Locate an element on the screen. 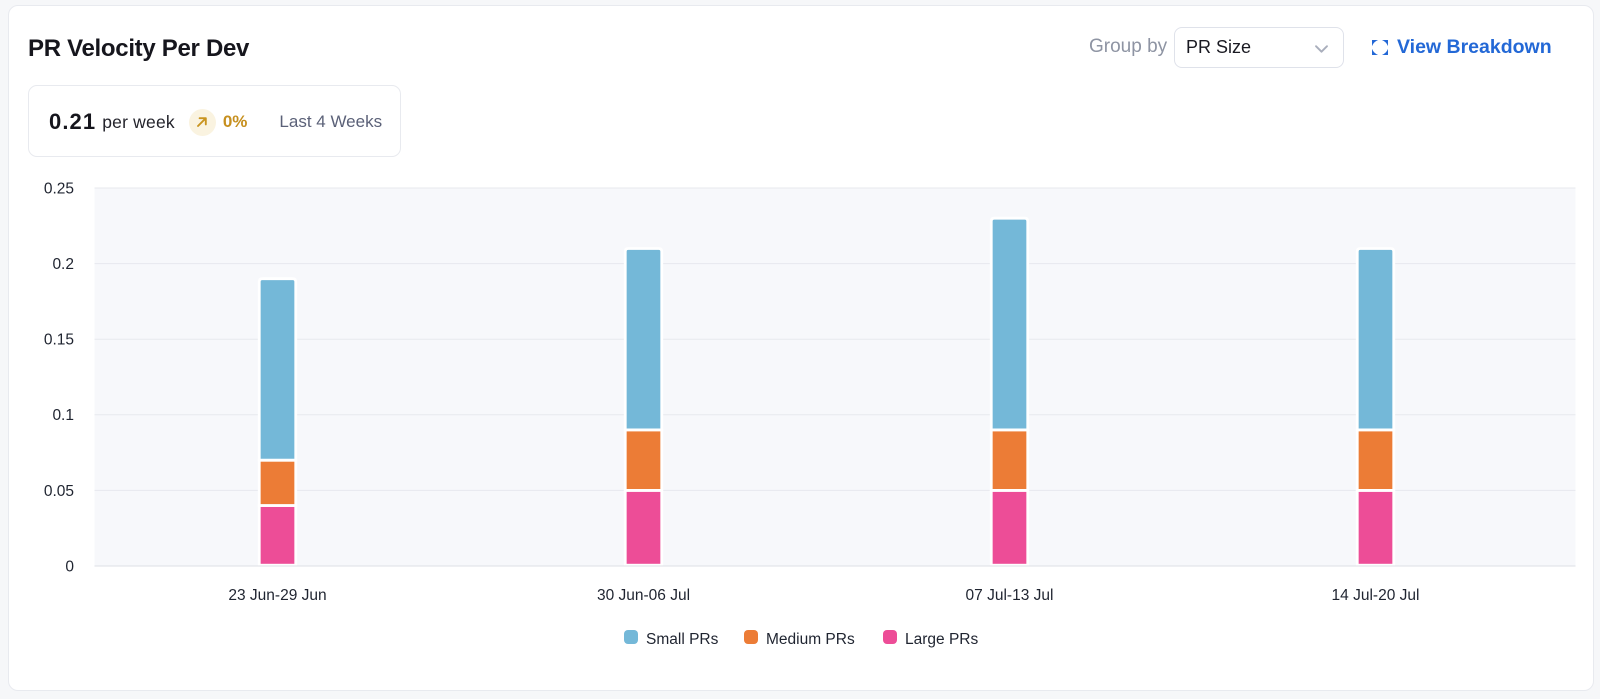  svg-text: 0.1 is located at coordinates (63, 415).